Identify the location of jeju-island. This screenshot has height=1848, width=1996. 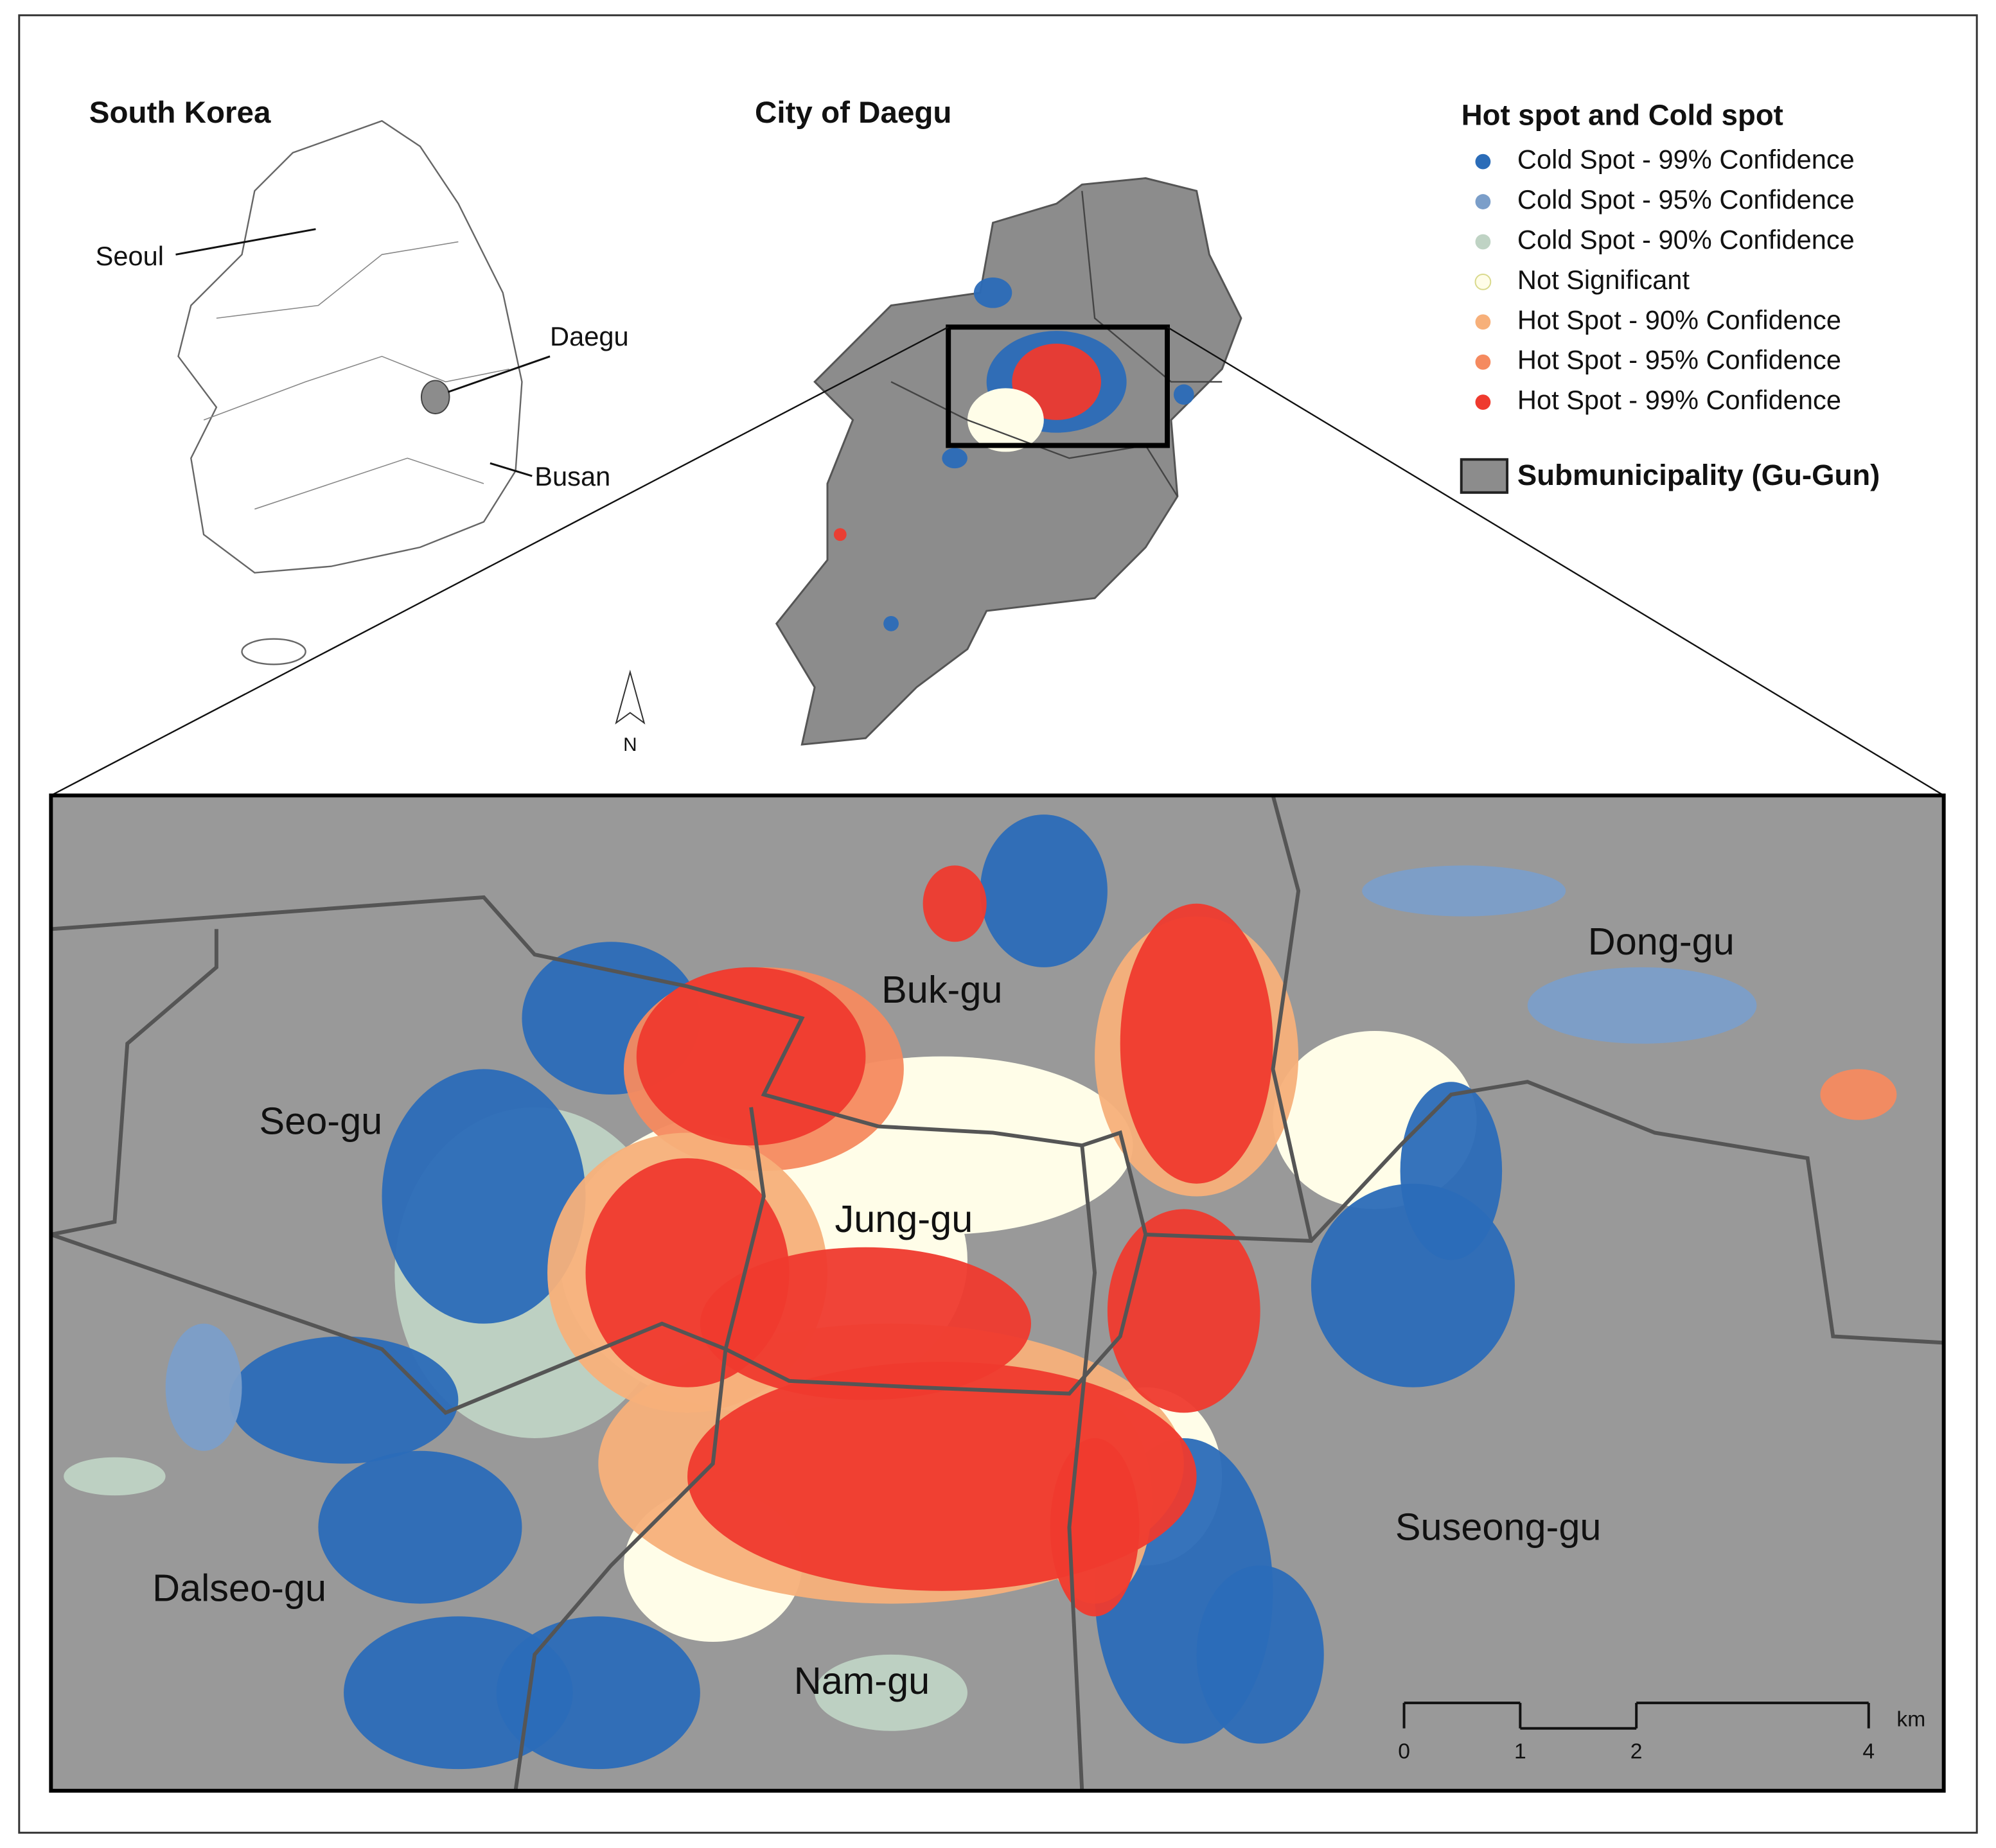
(273, 651).